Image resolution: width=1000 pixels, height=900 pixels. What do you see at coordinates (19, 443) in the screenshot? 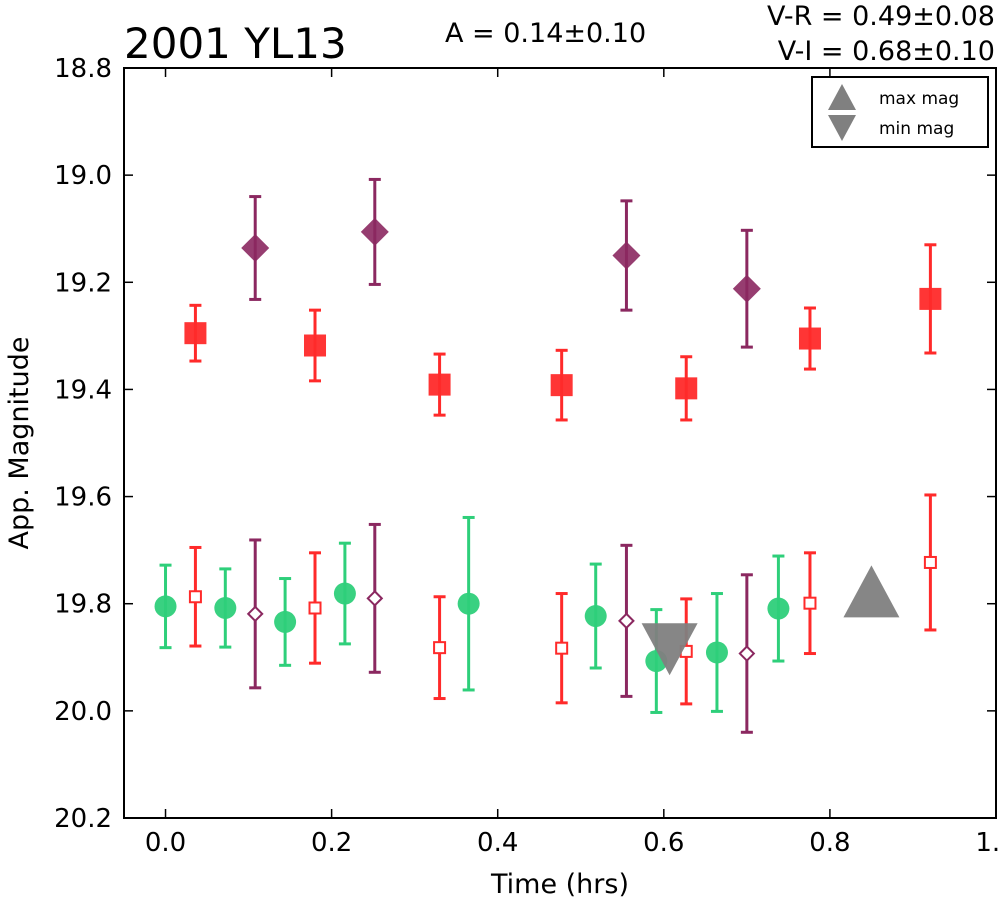
I see `y-axis-label: App. Magnitude` at bounding box center [19, 443].